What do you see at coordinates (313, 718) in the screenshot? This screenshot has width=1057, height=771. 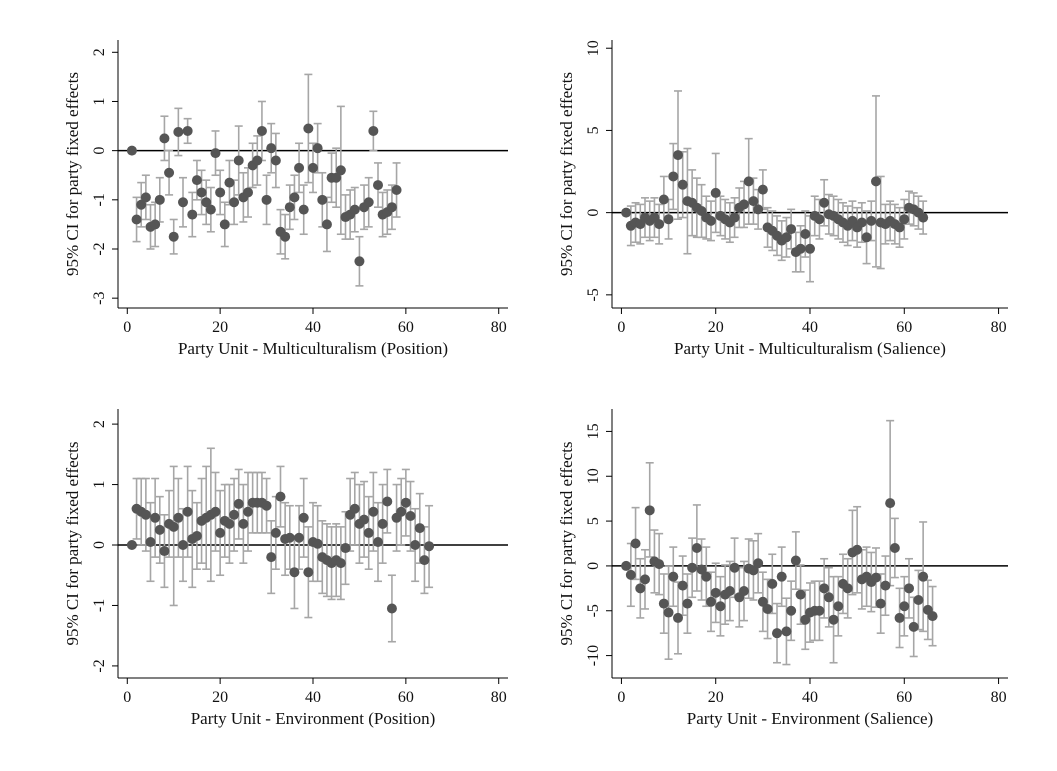 I see `x-axis-title: Party Unit - Environment (Position)` at bounding box center [313, 718].